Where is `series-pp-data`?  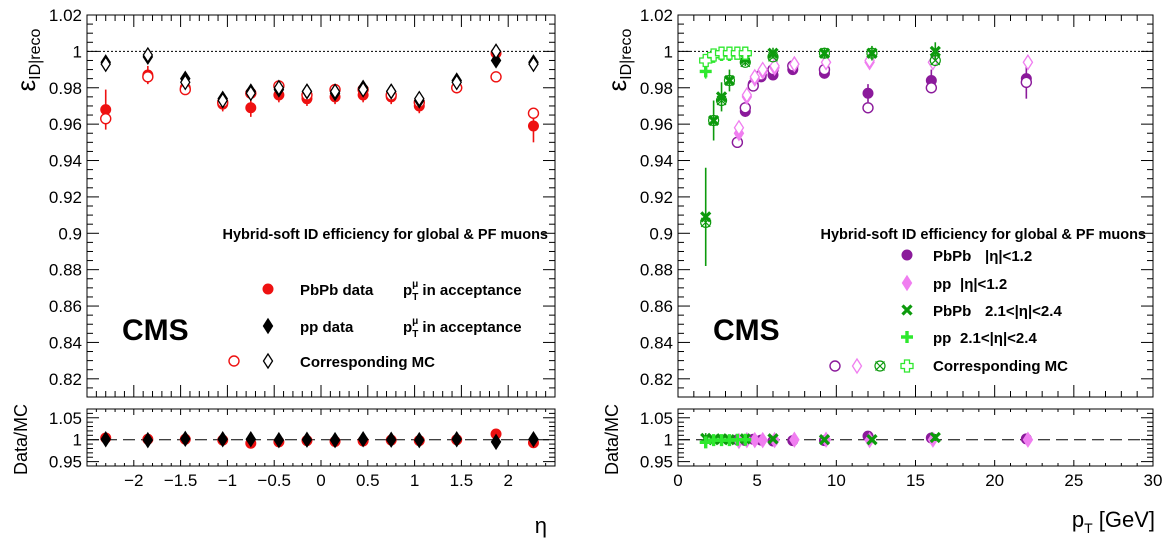 series-pp-data is located at coordinates (319, 78).